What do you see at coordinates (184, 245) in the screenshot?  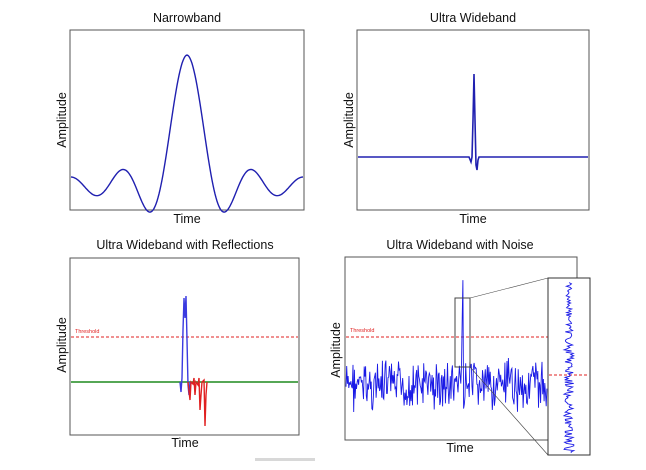 I see `chart-title: Ultra Wideband with Reflections` at bounding box center [184, 245].